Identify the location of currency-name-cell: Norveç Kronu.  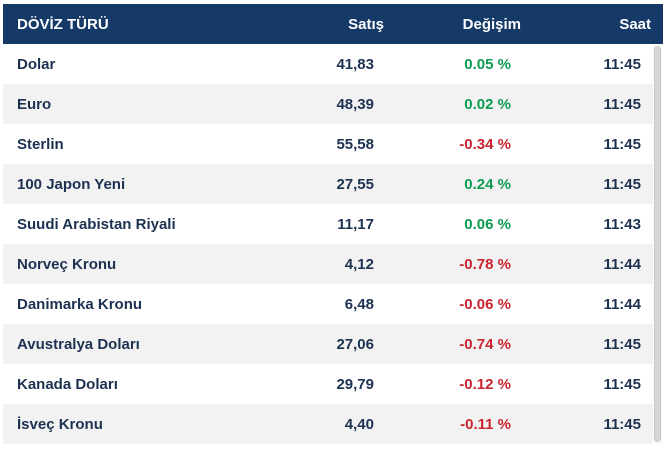
(67, 264).